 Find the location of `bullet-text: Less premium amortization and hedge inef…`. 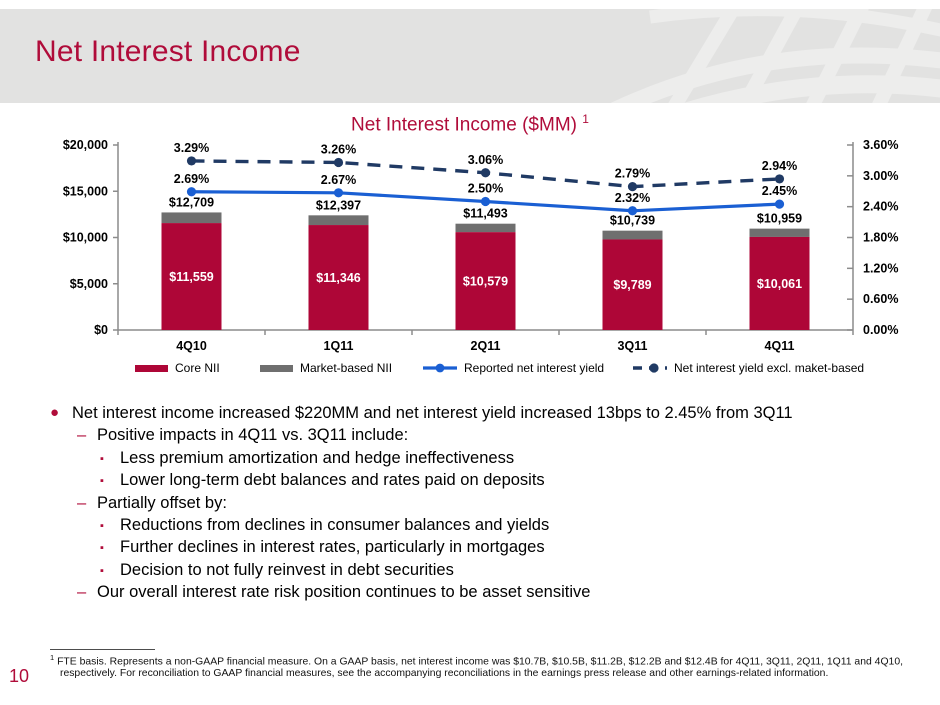

bullet-text: Less premium amortization and hedge inef… is located at coordinates (317, 457).